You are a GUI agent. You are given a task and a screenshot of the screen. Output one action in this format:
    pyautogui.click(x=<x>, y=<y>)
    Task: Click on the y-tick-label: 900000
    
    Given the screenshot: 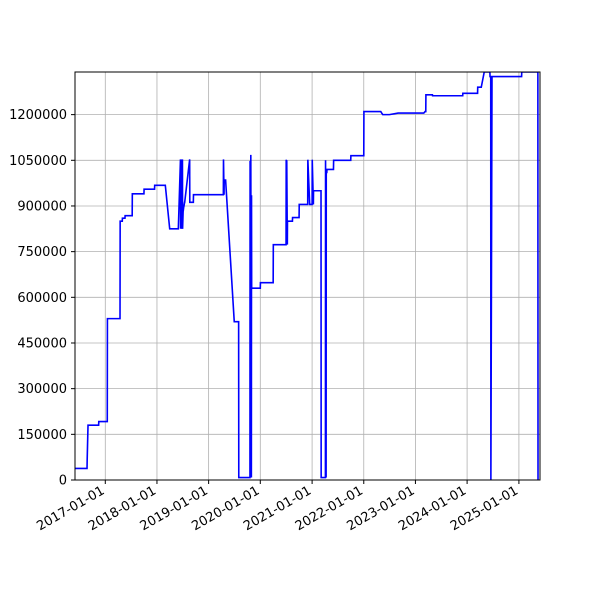 What is the action you would take?
    pyautogui.click(x=42, y=206)
    